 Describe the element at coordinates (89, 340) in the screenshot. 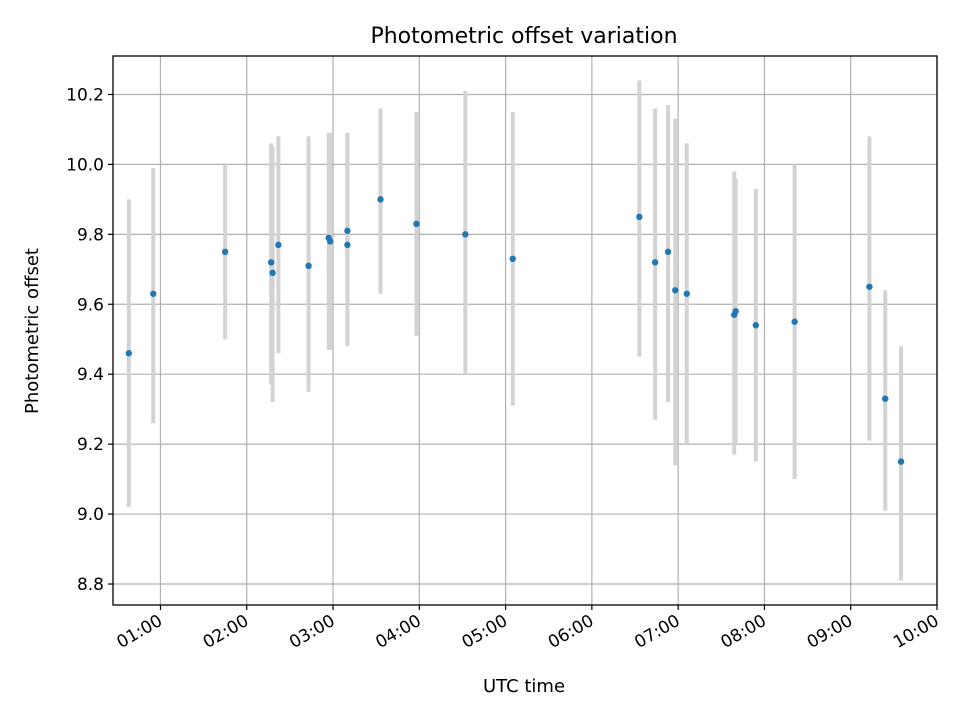

I see `y-axis-ticks: 8.8 9.0 9.2 9.4 9.6 9.8 10.0 10.2` at that location.